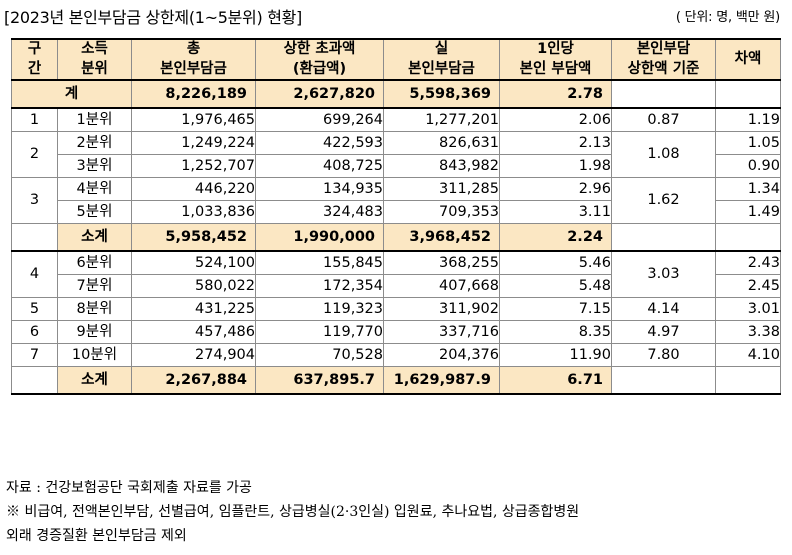 The width and height of the screenshot is (792, 555). Describe the element at coordinates (193, 143) in the screenshot. I see `total-cost-cell: 1,249,224` at that location.